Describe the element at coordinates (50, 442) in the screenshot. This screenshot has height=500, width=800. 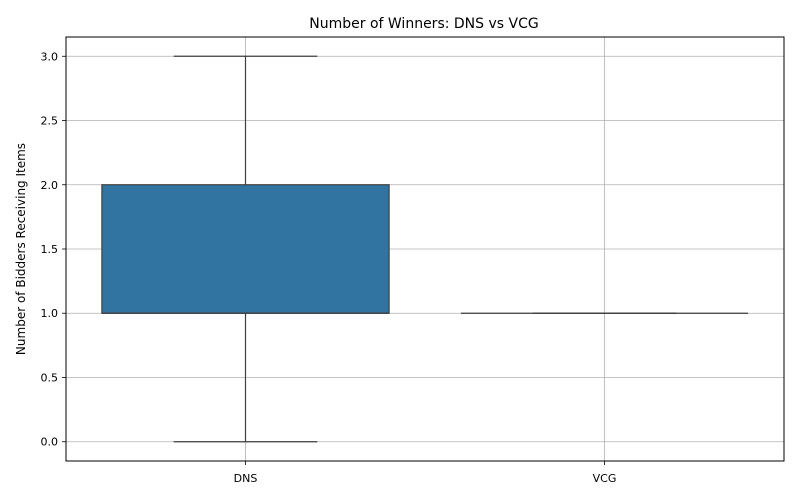
I see `y-tick-label: 0.0` at that location.